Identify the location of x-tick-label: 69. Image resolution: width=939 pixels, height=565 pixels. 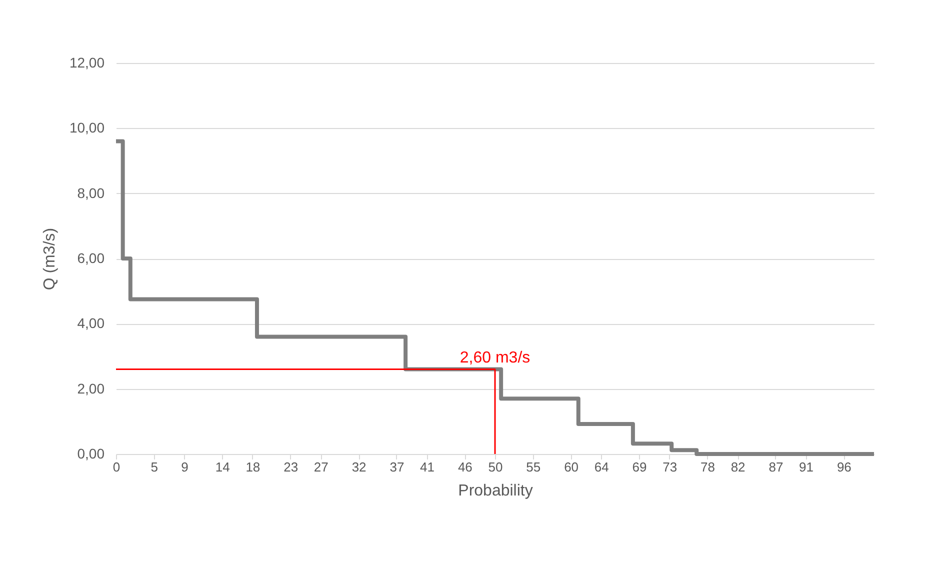
(639, 467).